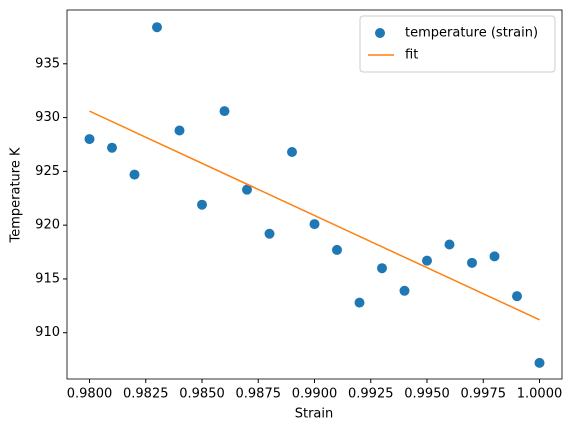 The image size is (574, 433). I want to click on legend-box, so click(457, 44).